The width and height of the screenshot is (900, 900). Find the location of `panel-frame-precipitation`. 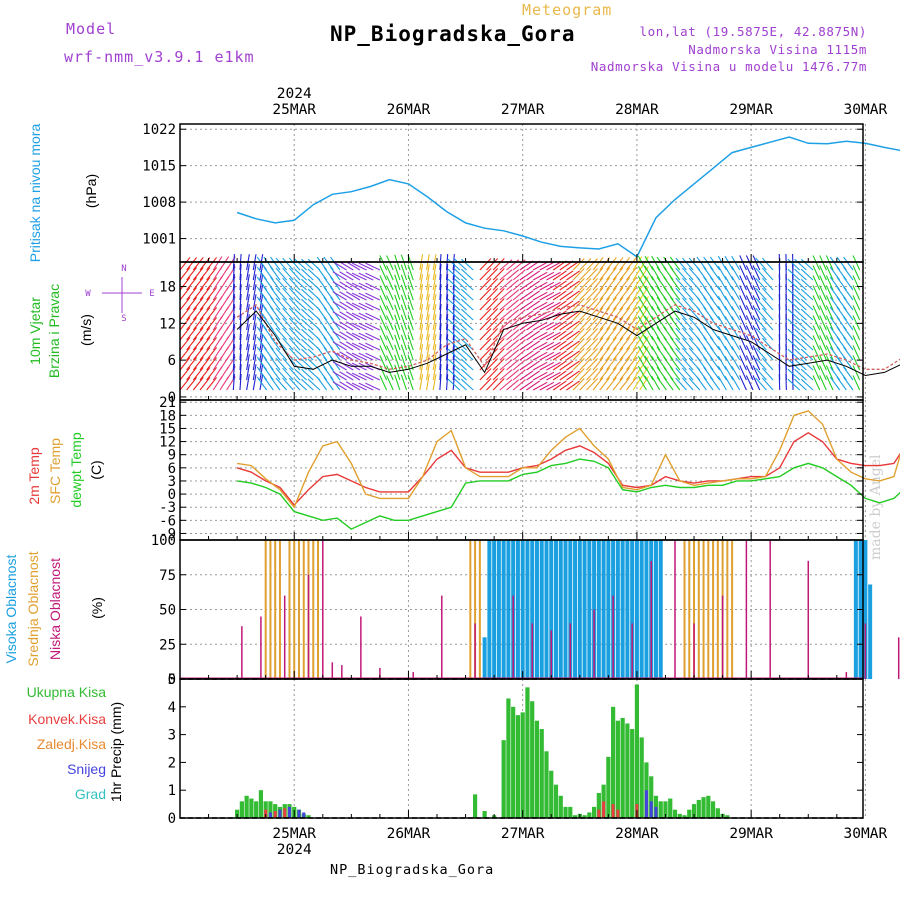

panel-frame-precipitation is located at coordinates (521, 748).